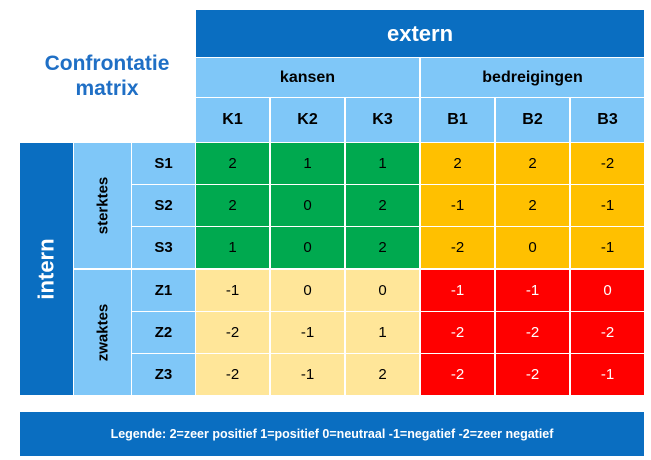 The width and height of the screenshot is (651, 460). Describe the element at coordinates (420, 33) in the screenshot. I see `extern-header: extern` at that location.